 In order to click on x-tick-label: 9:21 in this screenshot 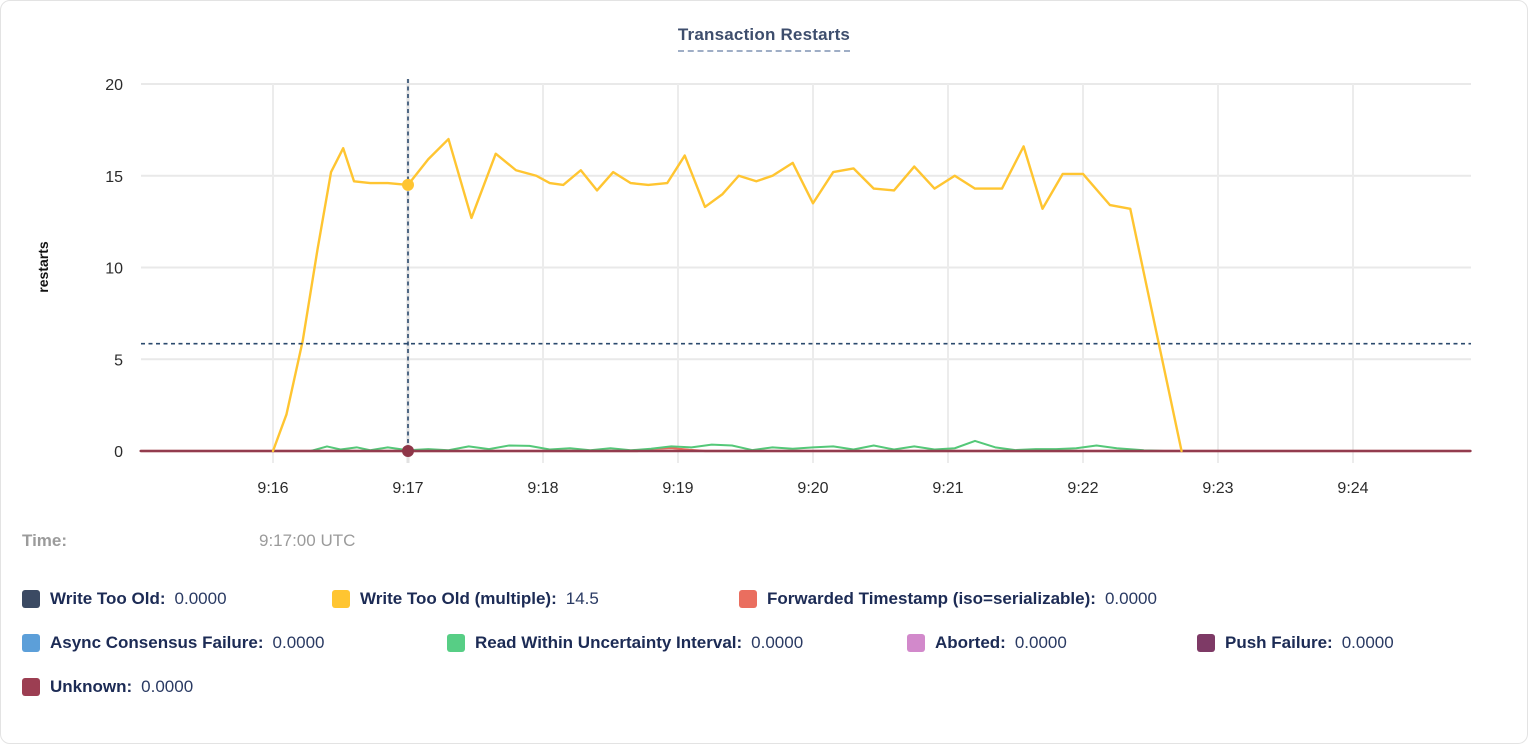, I will do `click(947, 488)`.